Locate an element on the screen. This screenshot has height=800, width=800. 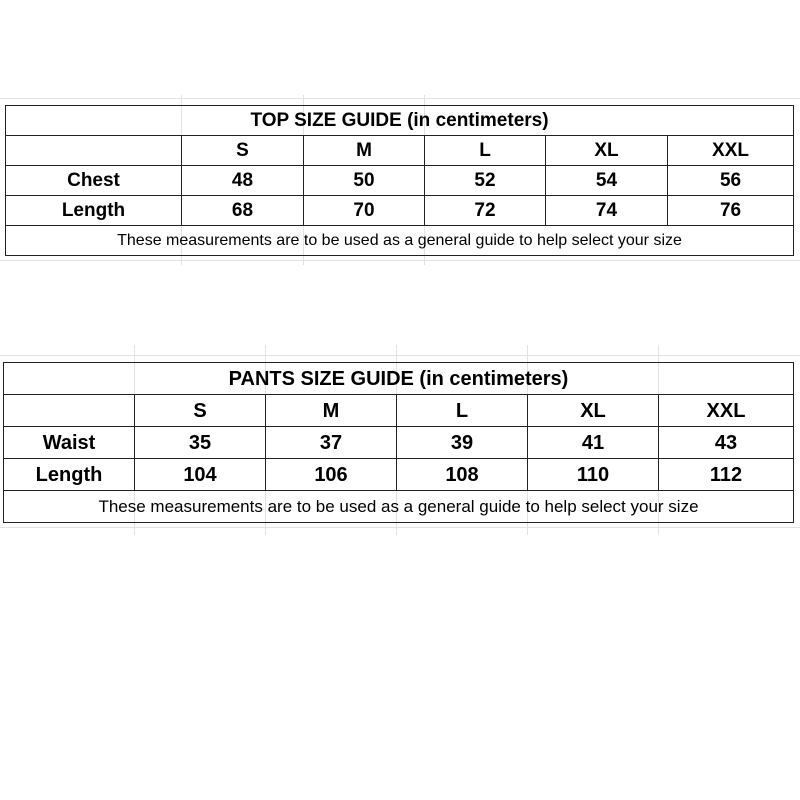
cell: 54 is located at coordinates (606, 180).